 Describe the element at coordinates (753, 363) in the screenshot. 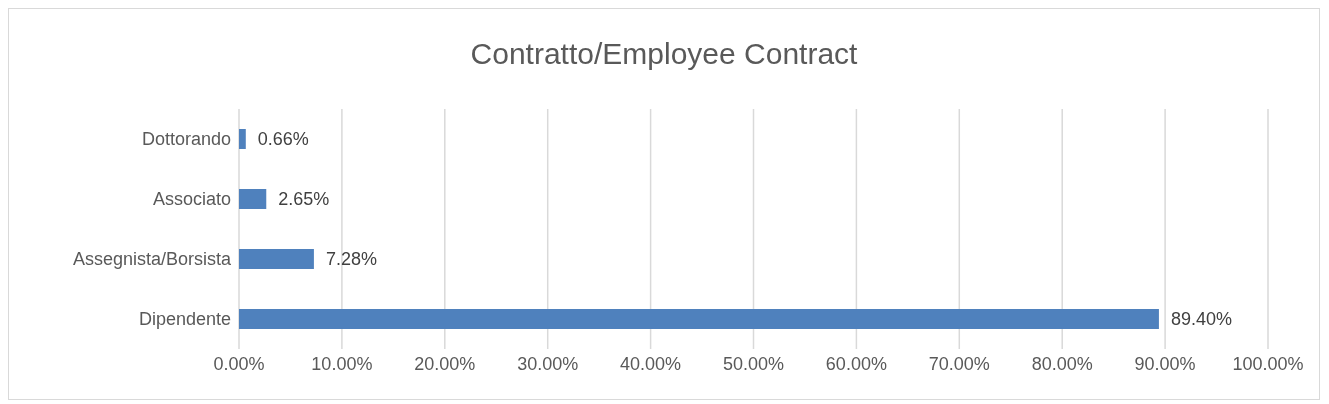

I see `x-tick-label: 50.00%` at that location.